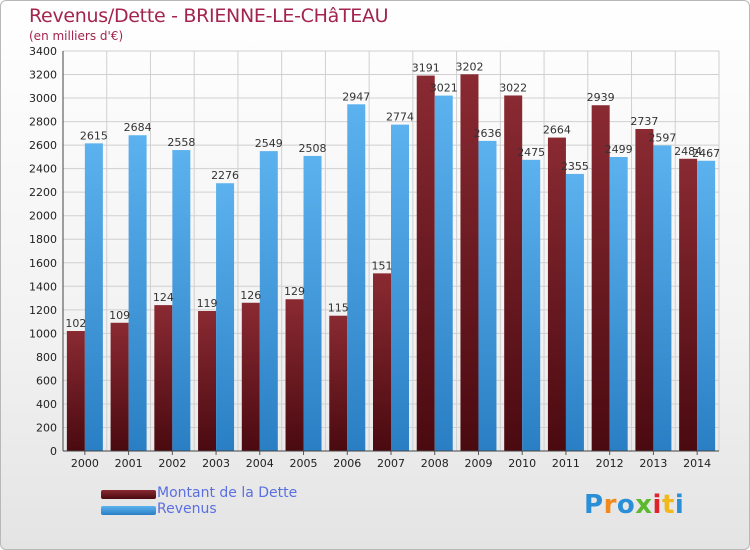 Image resolution: width=750 pixels, height=550 pixels. I want to click on x-tick-label: 2003, so click(216, 463).